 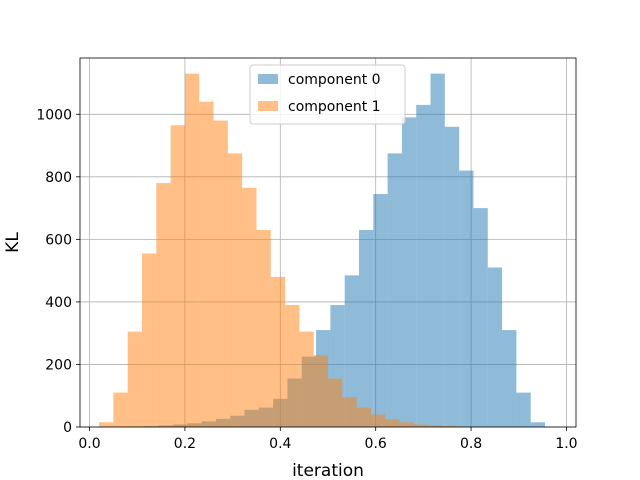 What do you see at coordinates (566, 444) in the screenshot?
I see `x-tick-label: 1.0` at bounding box center [566, 444].